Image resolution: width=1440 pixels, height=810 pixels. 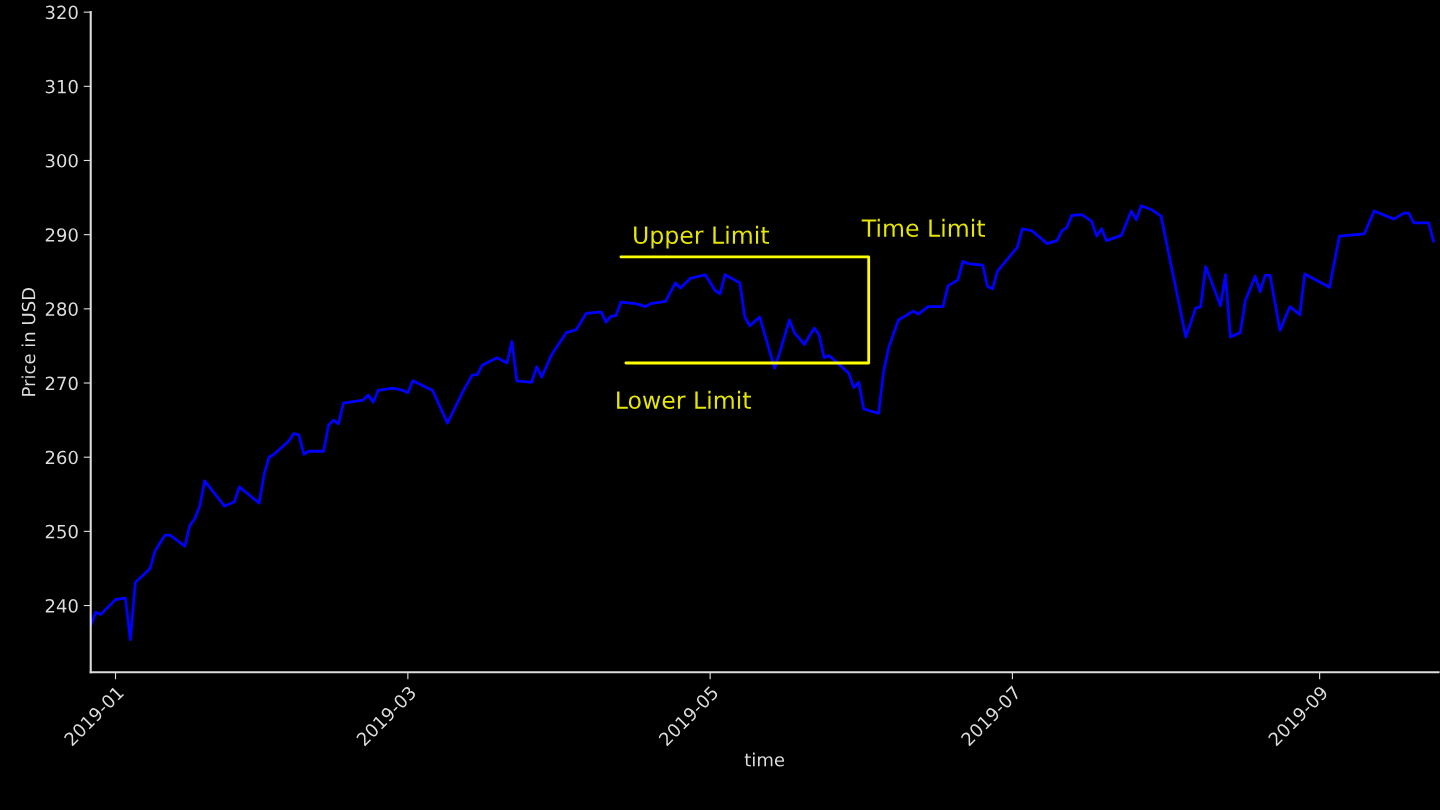 I want to click on y-tick-label: 240, so click(x=61, y=606).